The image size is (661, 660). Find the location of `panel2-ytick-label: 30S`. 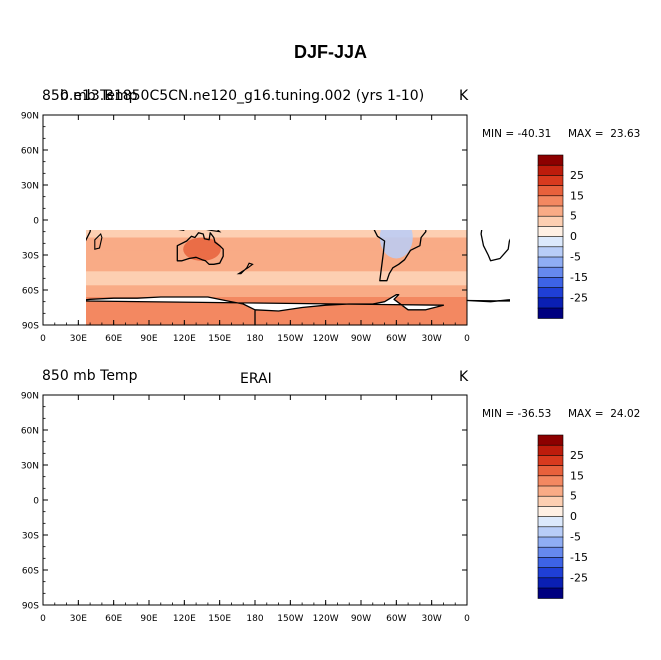

panel2-ytick-label: 30S is located at coordinates (30, 537).